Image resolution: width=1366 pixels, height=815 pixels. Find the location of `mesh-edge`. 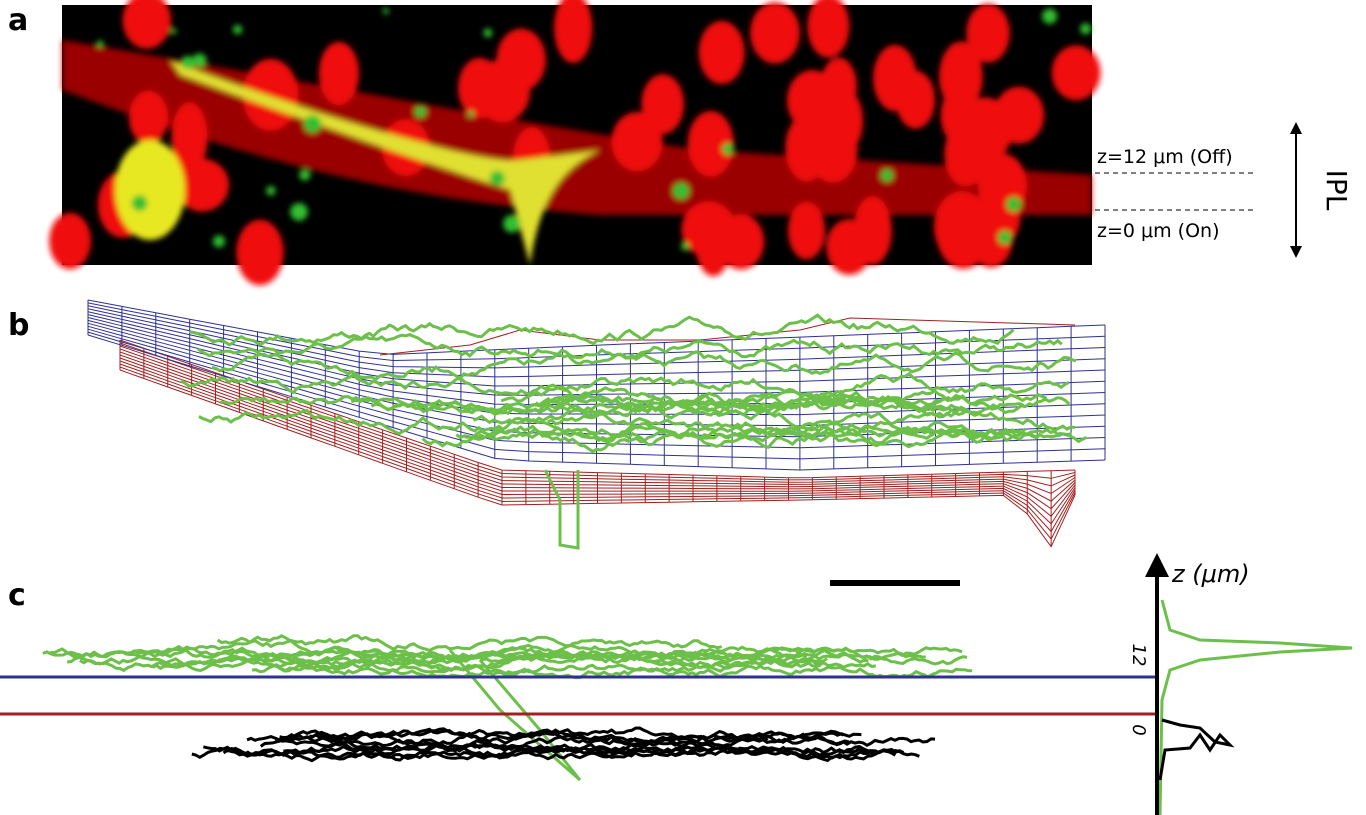

mesh-edge is located at coordinates (727, 336).